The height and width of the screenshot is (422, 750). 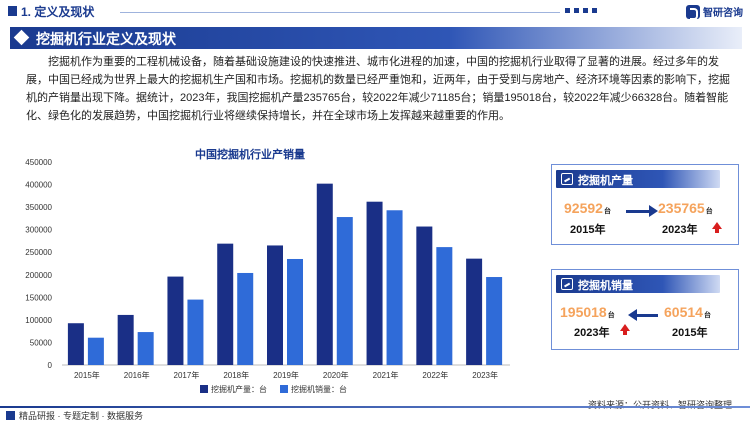 I want to click on sales-card-title: 挖掘机销量, so click(x=605, y=286).